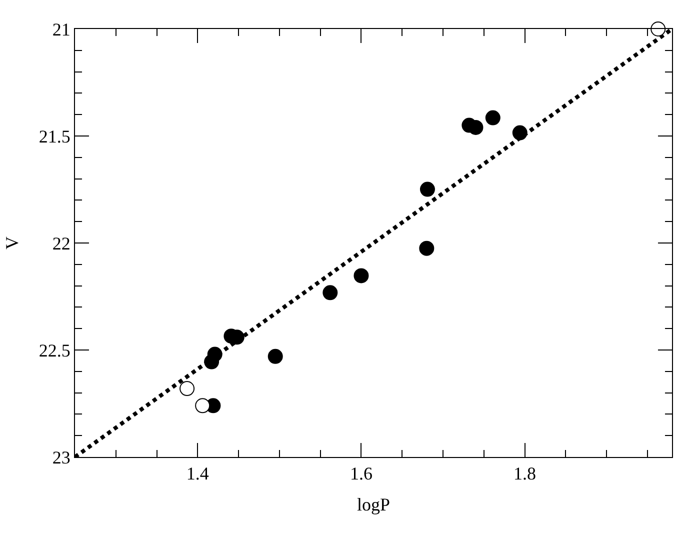  Describe the element at coordinates (61, 29) in the screenshot. I see `y-tick-label: 21` at that location.